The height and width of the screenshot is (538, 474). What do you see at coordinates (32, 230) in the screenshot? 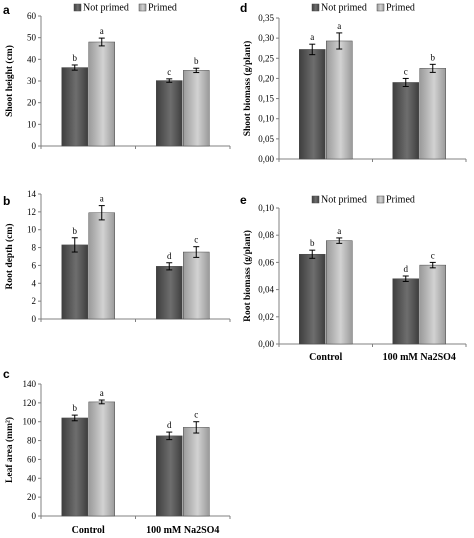
I see `y-tick-label-b: 10` at bounding box center [32, 230].